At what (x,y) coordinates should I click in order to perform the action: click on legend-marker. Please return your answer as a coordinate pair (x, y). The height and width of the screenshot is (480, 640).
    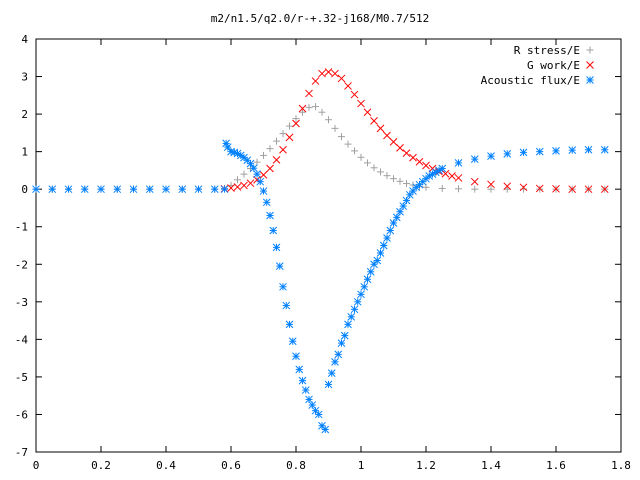
    Looking at the image, I should click on (590, 65).